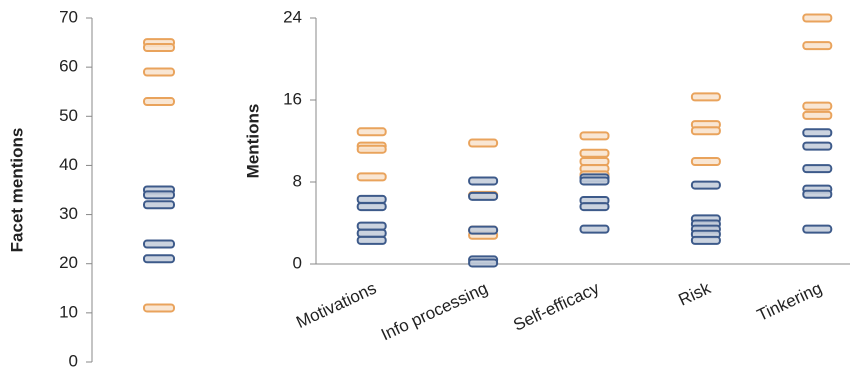  What do you see at coordinates (336, 305) in the screenshot?
I see `x-tick-label: Motivations` at bounding box center [336, 305].